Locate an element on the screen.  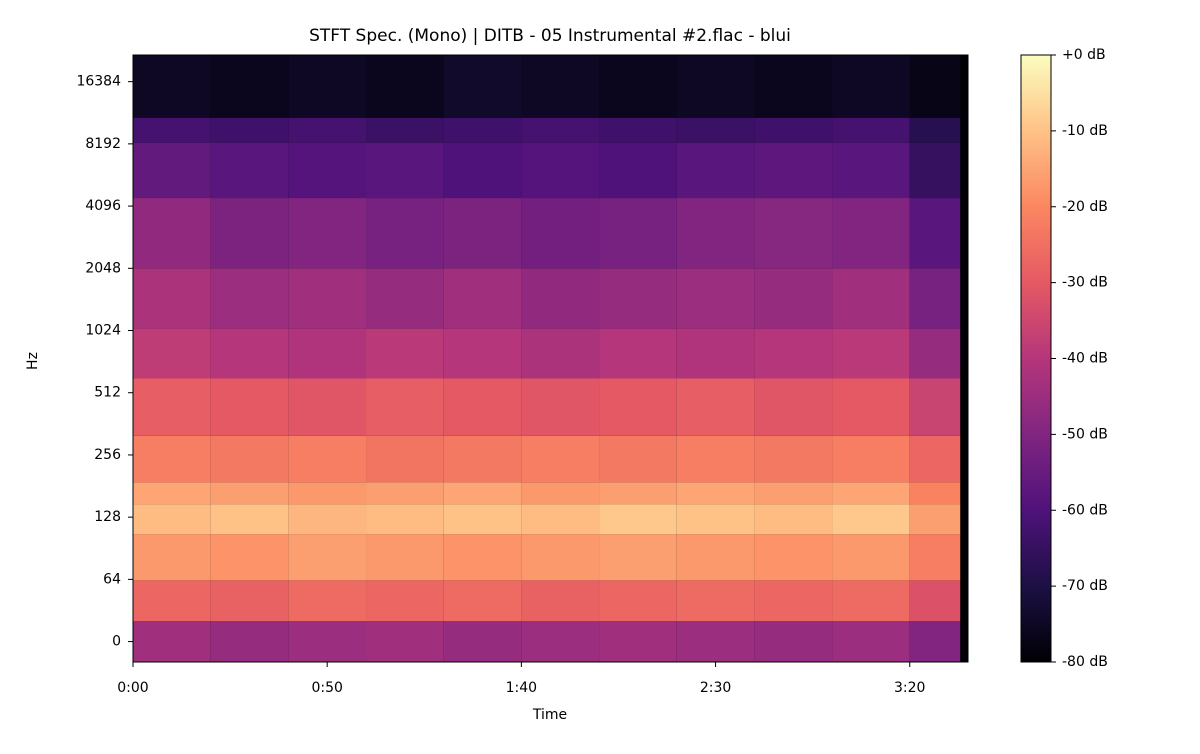
colorbar-tick-label: +0 dB is located at coordinates (1084, 55).